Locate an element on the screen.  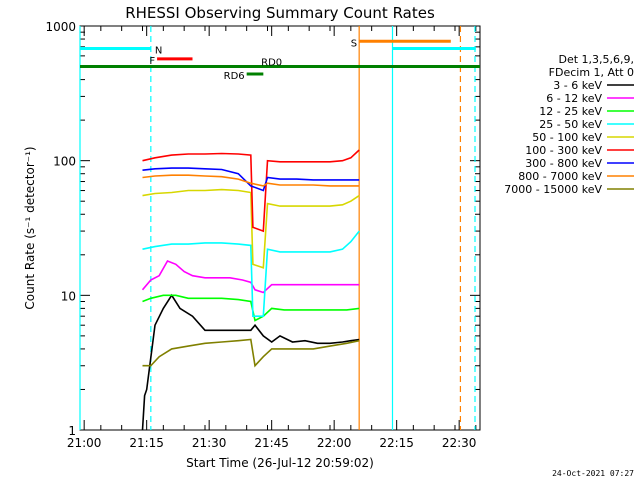
timestamp: 24-Oct-2021 07:27 is located at coordinates (593, 473).